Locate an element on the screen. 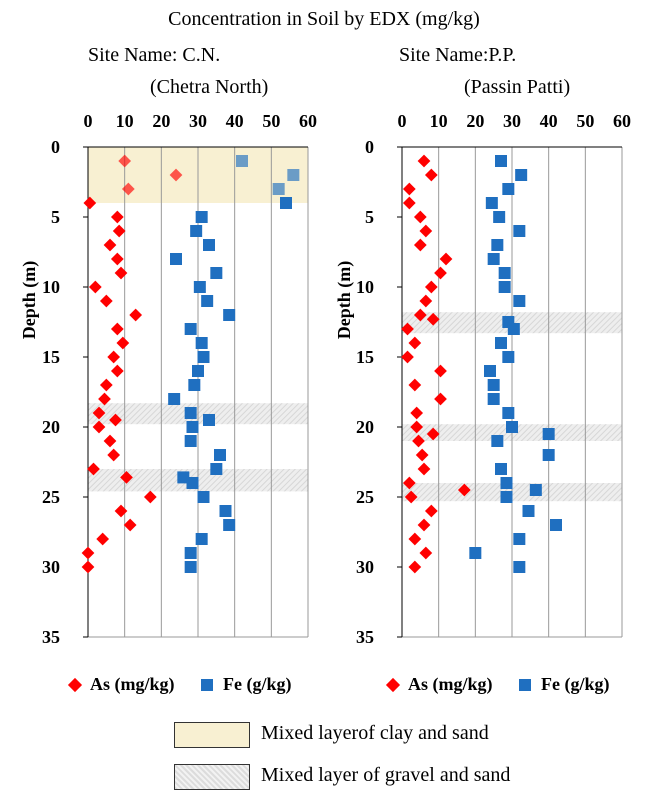 The image size is (648, 794). as-legend-label: As (mg/kg) is located at coordinates (450, 684).